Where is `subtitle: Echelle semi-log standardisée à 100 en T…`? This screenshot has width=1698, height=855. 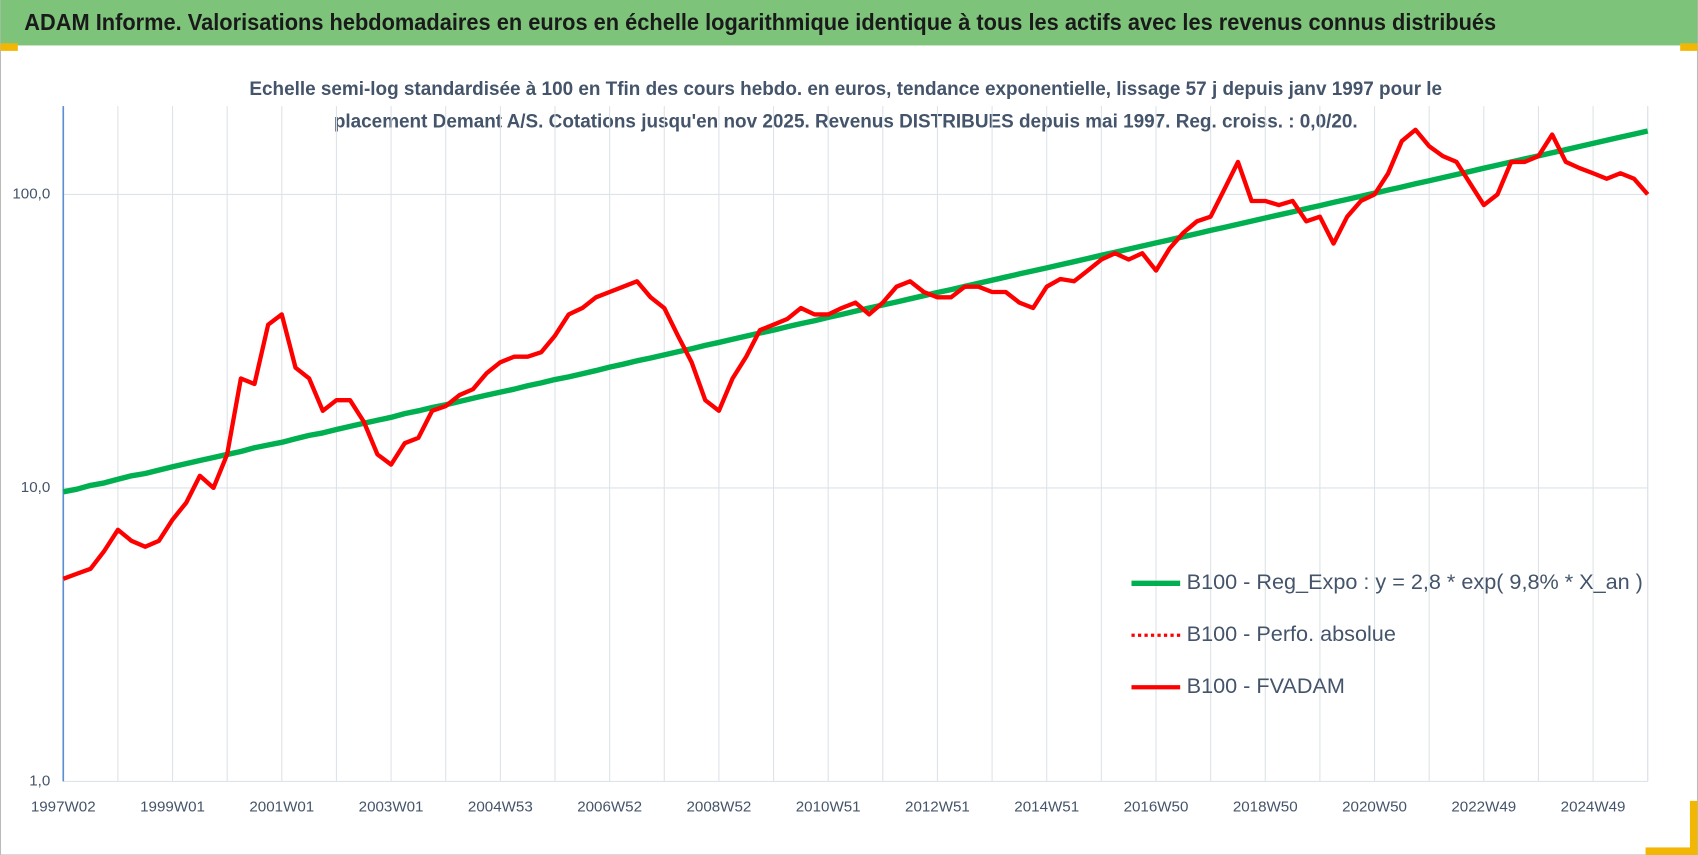 subtitle: Echelle semi-log standardisée à 100 en T… is located at coordinates (845, 89).